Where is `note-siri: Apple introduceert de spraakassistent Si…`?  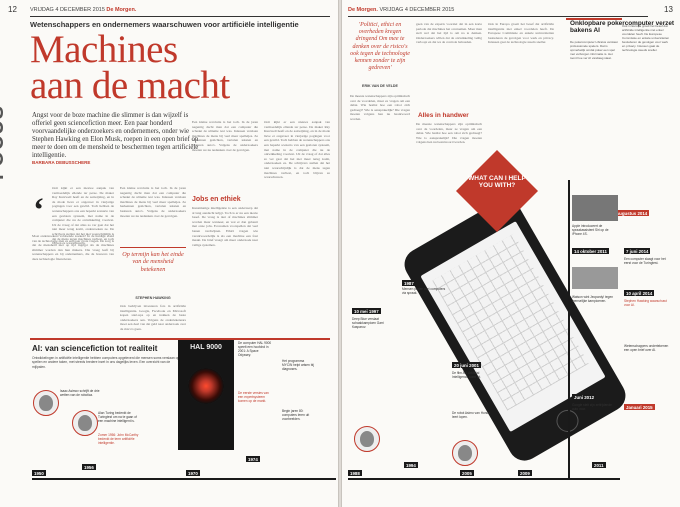 note-siri: Apple introduceert de spraakassistent Si… is located at coordinates (590, 230).